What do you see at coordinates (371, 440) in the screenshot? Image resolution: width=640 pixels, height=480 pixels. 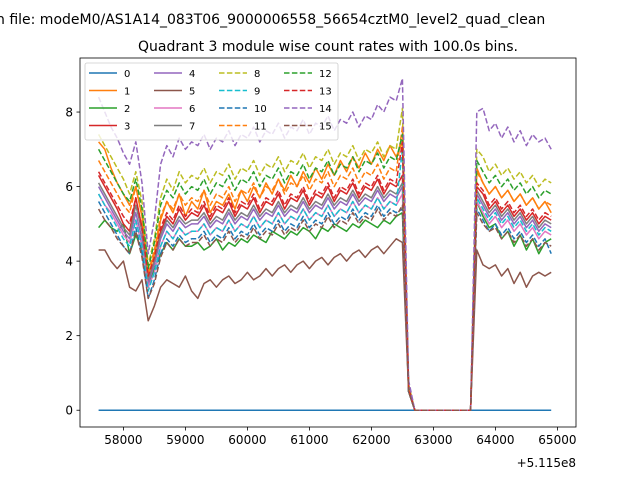 I see `x-tick-label-62000: 62000` at bounding box center [371, 440].